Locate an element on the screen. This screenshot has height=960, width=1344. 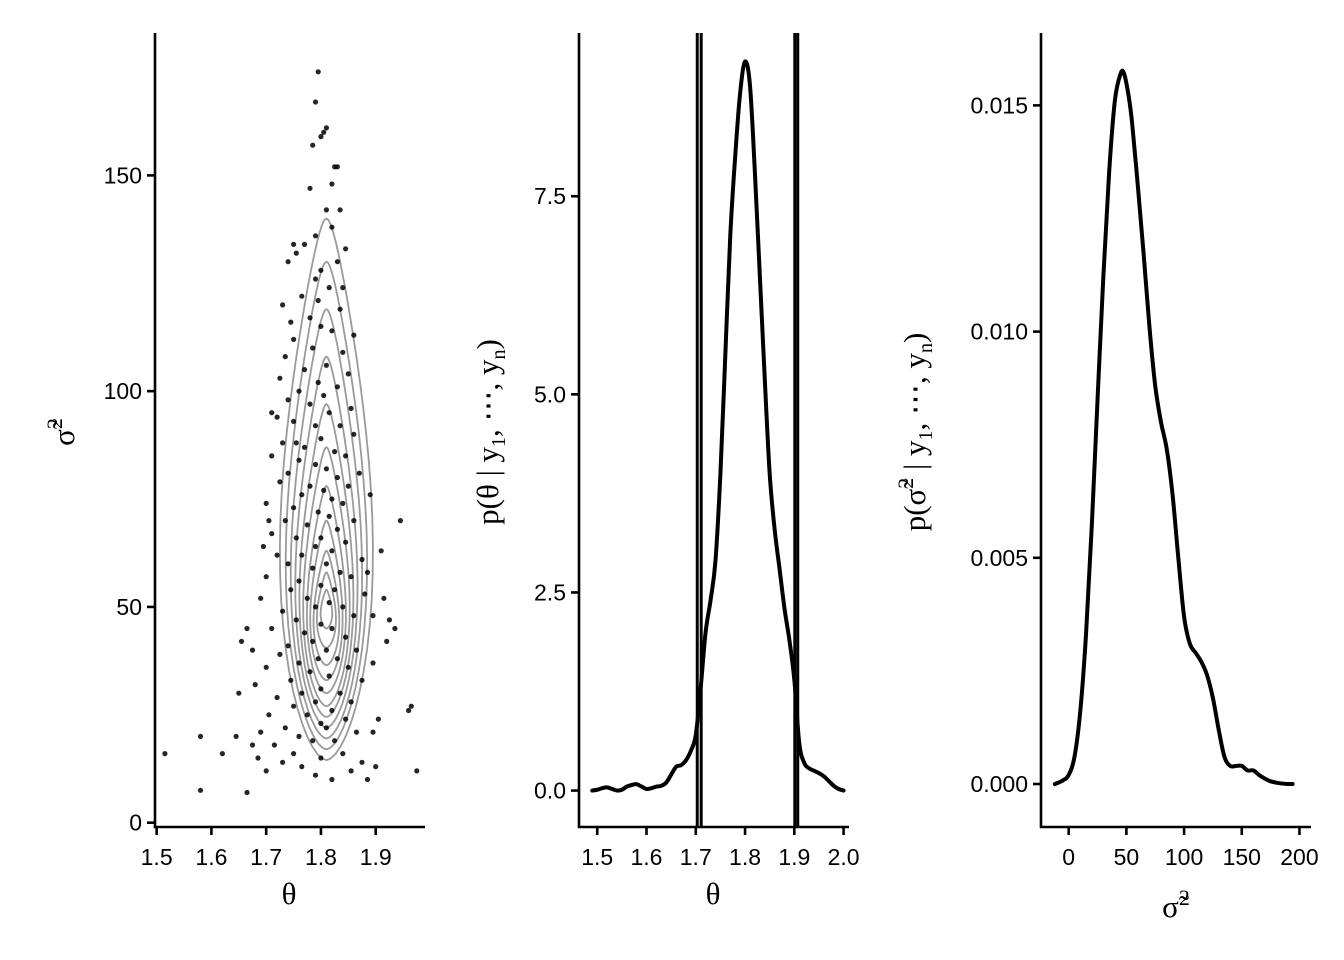
x-tick-label: 150 is located at coordinates (1242, 857).